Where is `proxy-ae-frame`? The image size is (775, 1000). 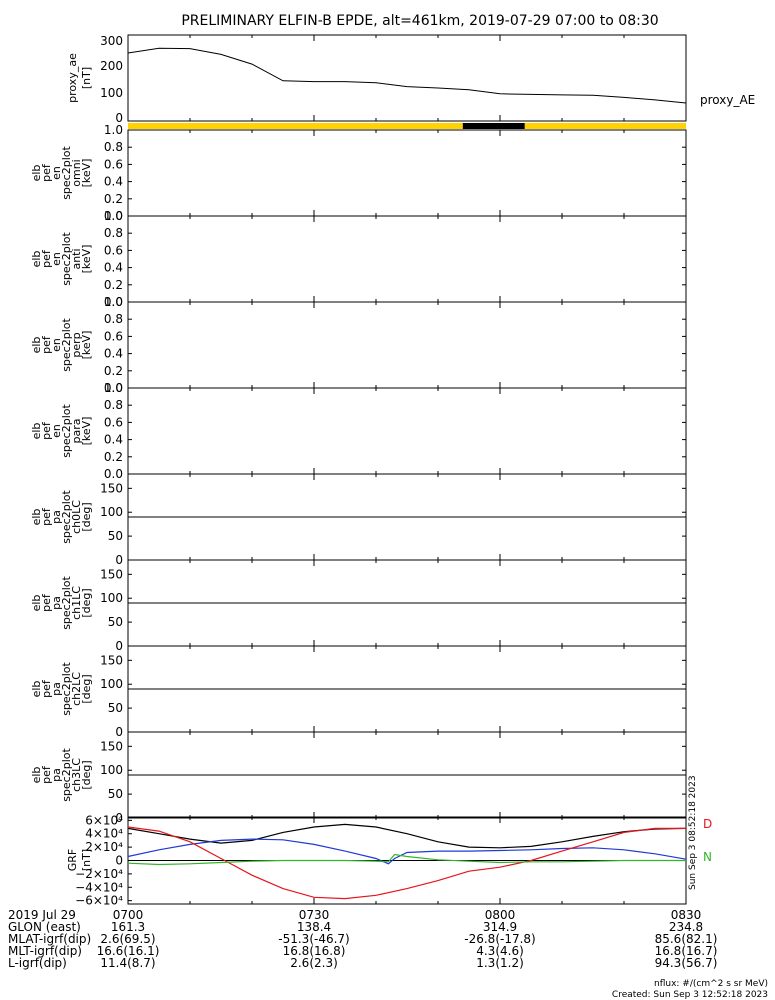 proxy-ae-frame is located at coordinates (407, 78).